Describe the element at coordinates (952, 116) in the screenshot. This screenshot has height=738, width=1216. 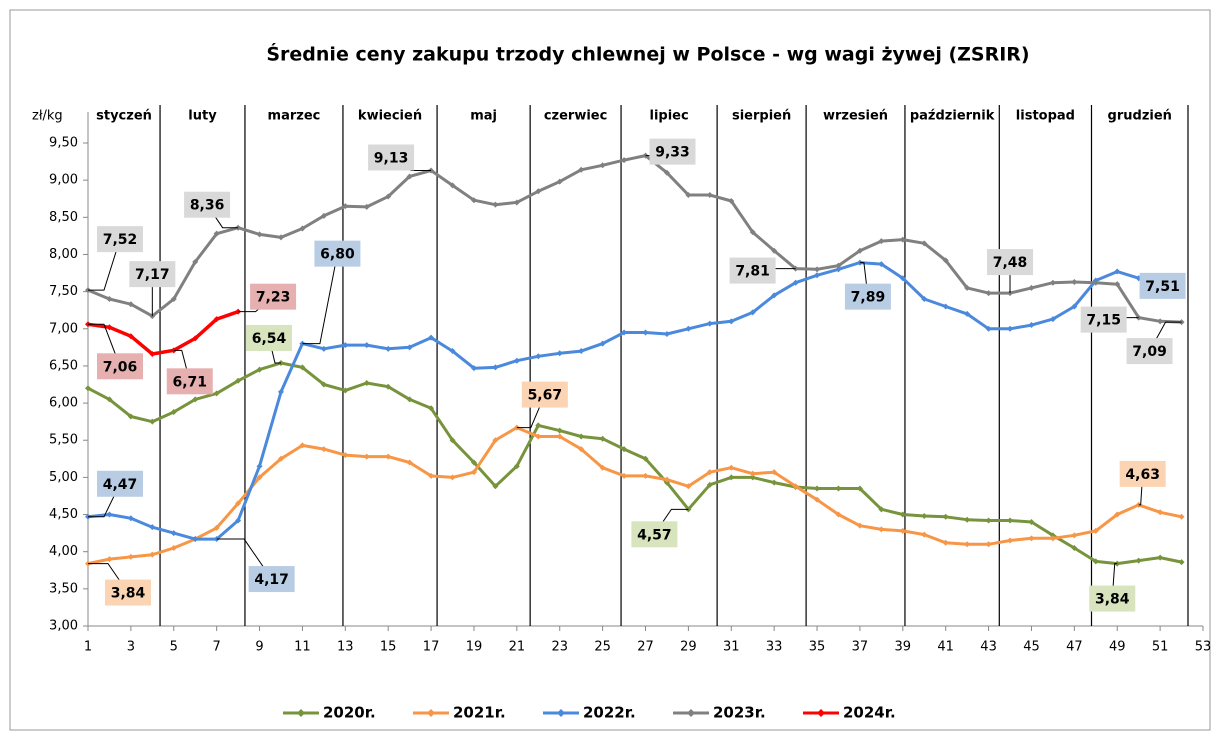
I see `month-label: październik` at that location.